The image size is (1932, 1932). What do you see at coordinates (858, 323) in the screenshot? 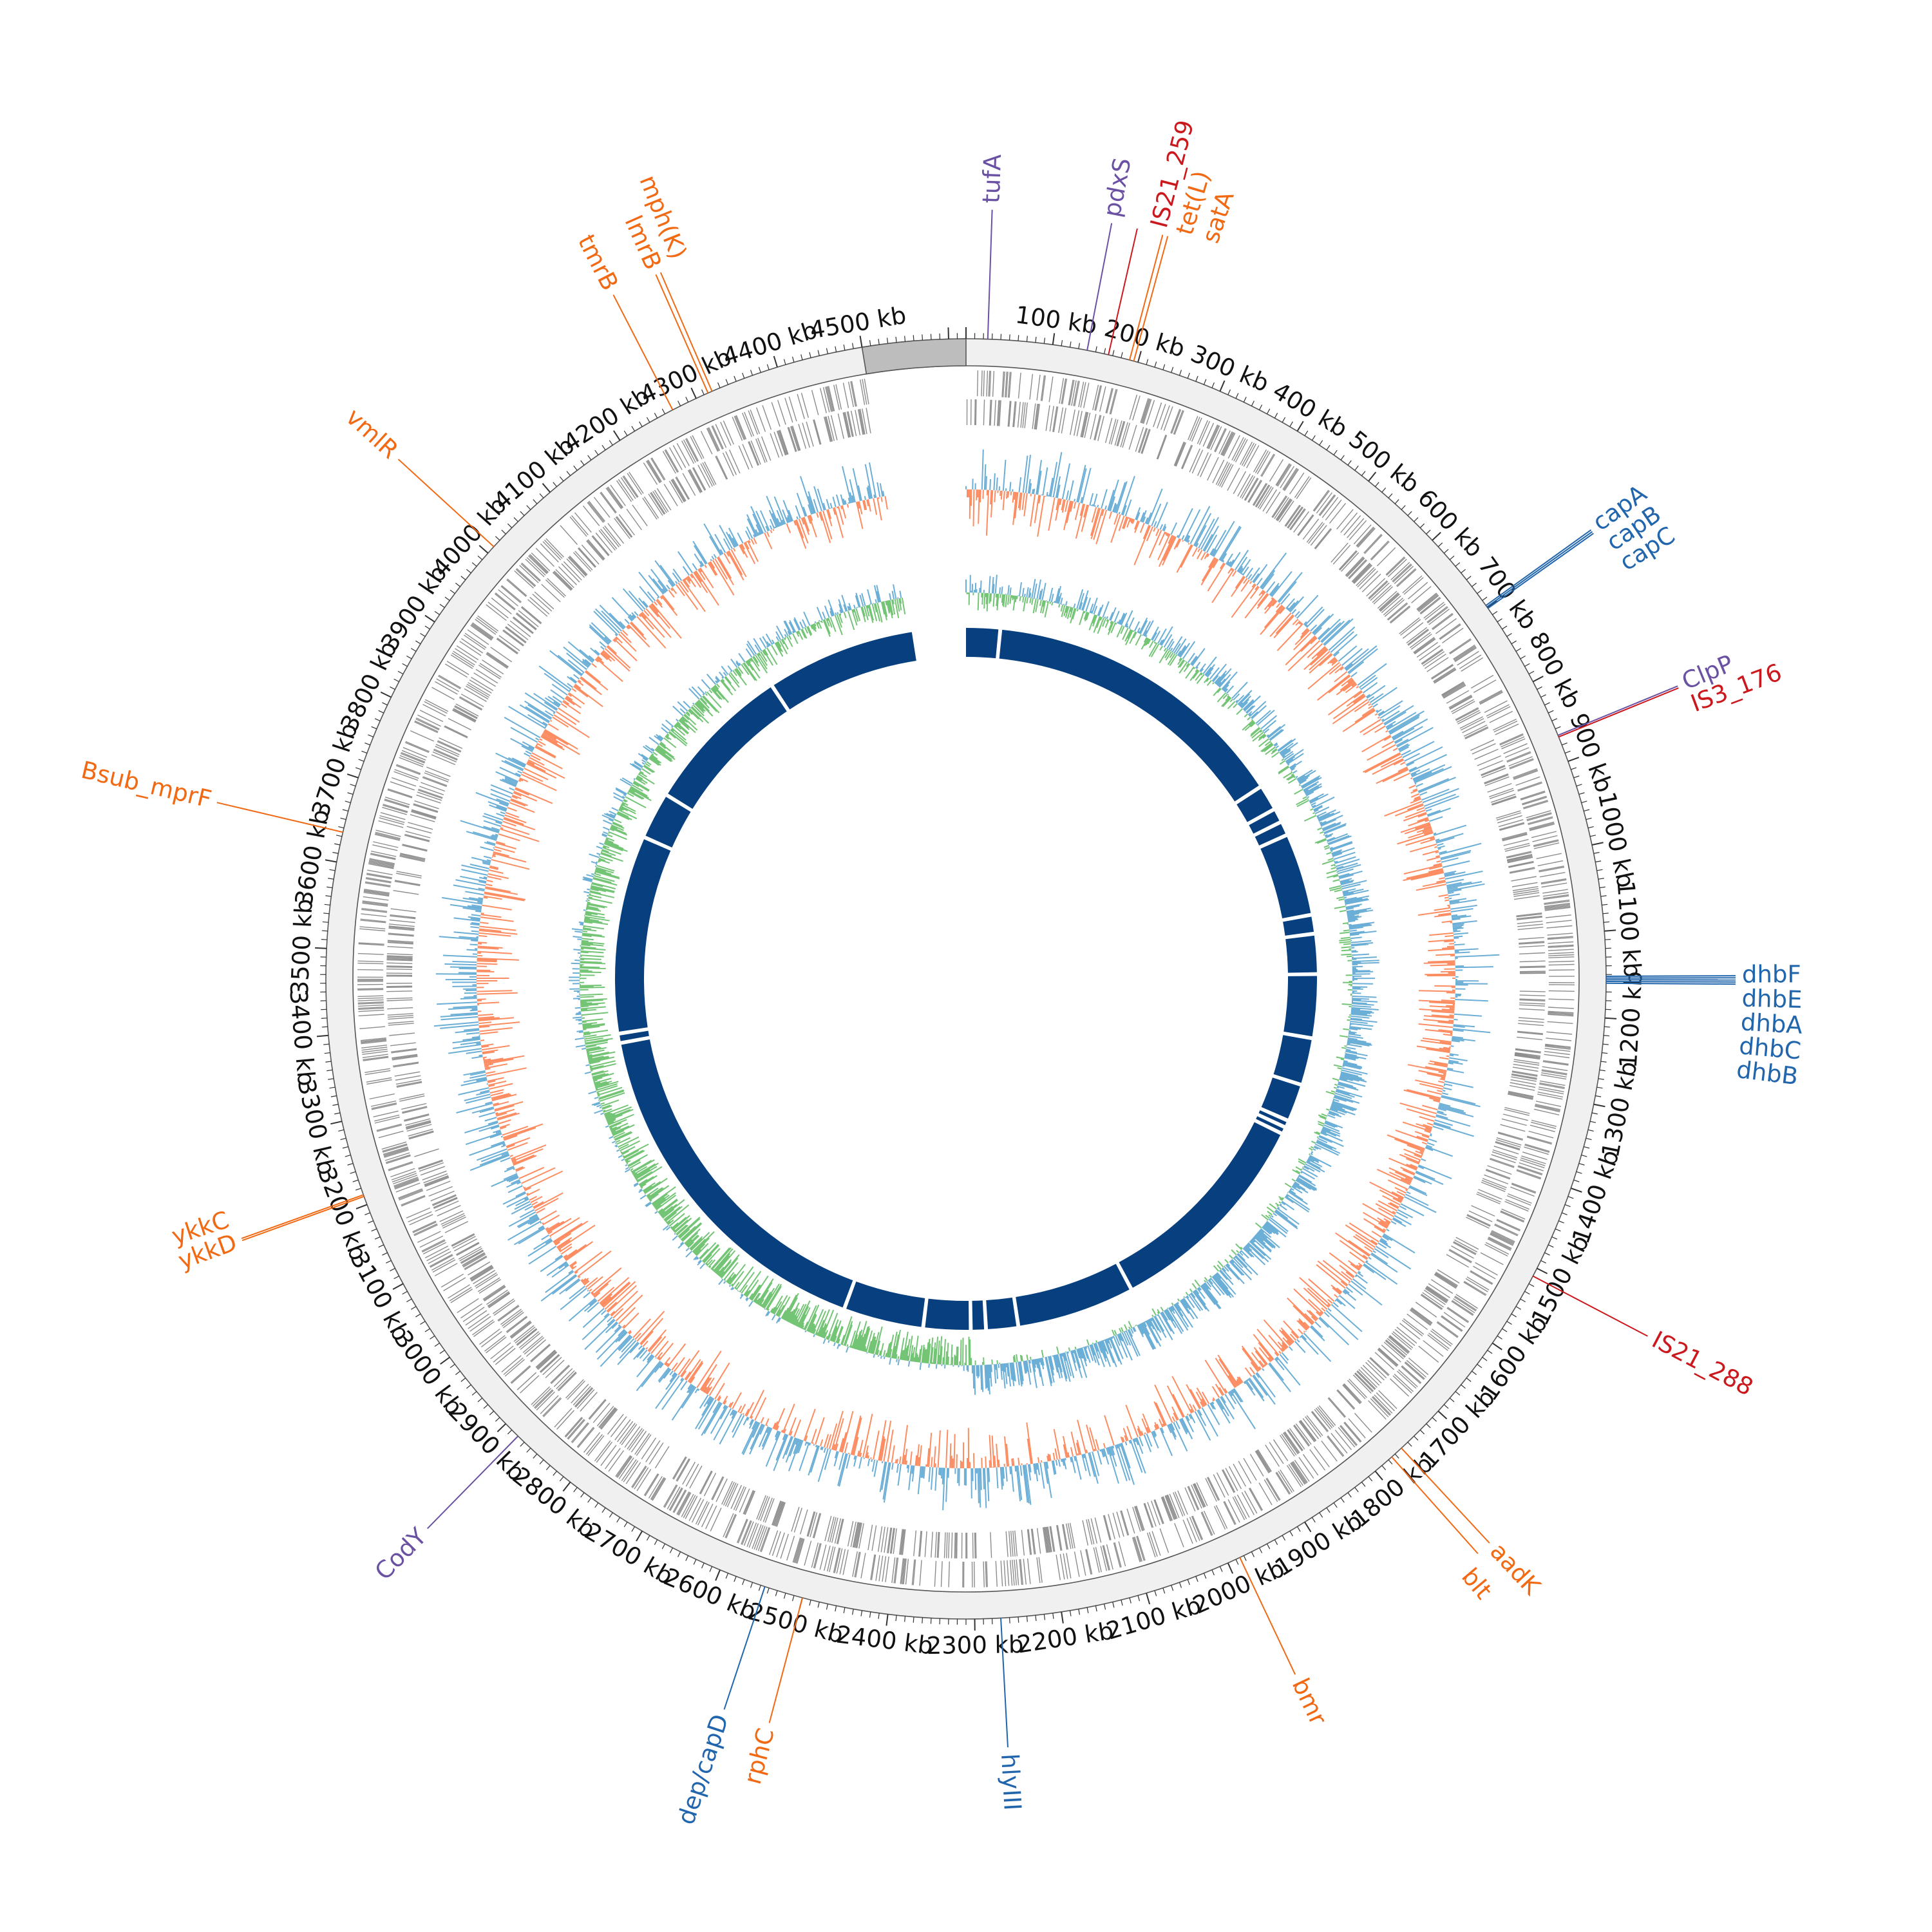
I see `scale-label: 4500 kb` at bounding box center [858, 323].